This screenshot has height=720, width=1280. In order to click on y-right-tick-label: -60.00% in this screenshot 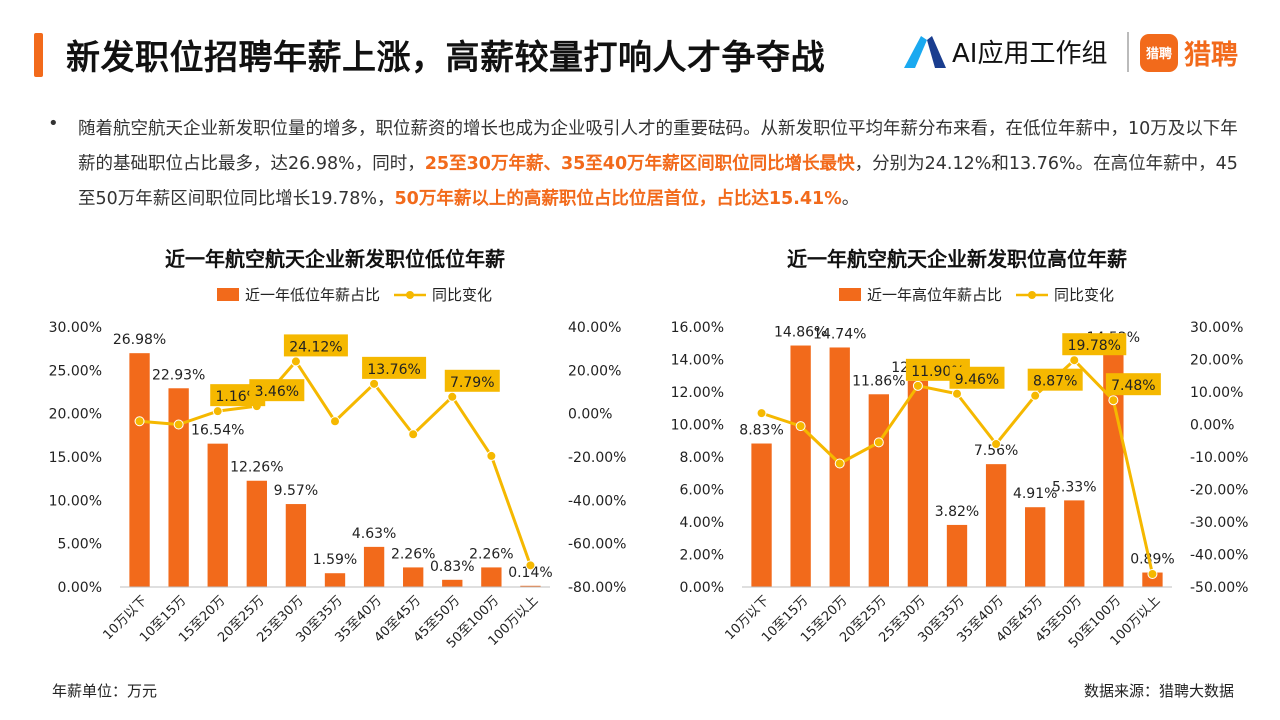, I will do `click(597, 545)`.